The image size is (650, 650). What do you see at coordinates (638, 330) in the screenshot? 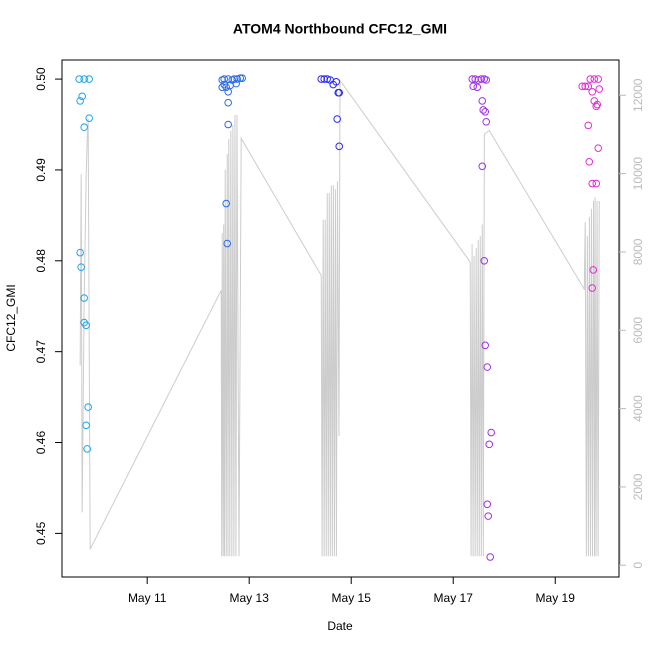
I see `y2-tick-label: 6000` at bounding box center [638, 330].